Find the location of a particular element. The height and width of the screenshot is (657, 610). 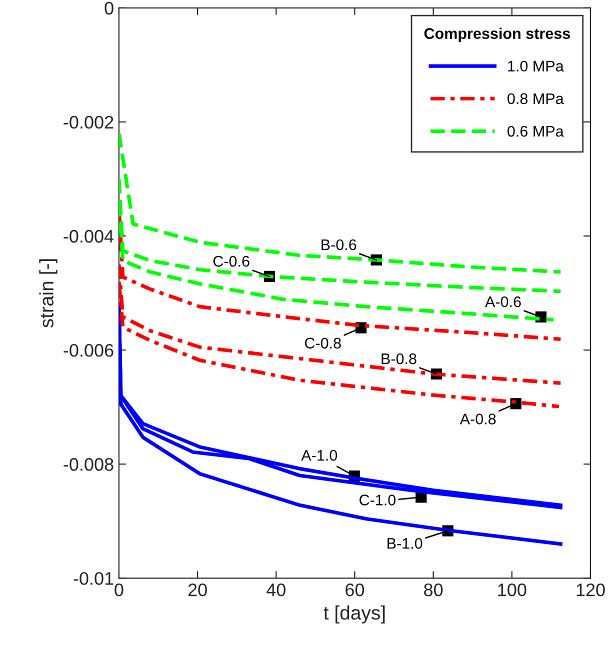

x-axis-title: t [days] is located at coordinates (354, 614).